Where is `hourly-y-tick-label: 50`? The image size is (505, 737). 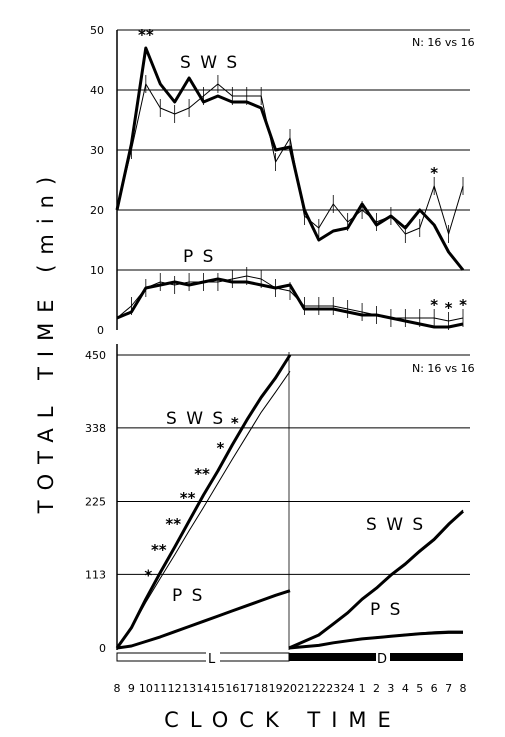
hourly-y-tick-label: 50 is located at coordinates (97, 30).